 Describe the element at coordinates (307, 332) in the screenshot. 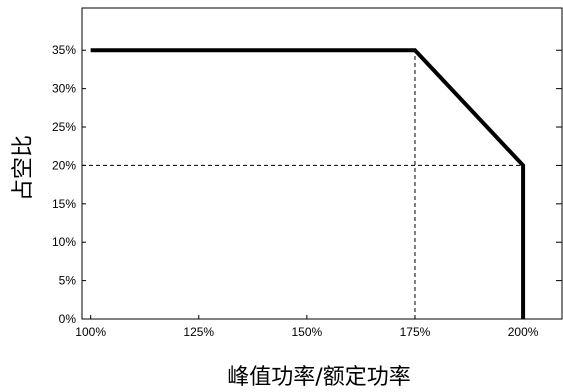

I see `x-tick-label: 150%` at that location.